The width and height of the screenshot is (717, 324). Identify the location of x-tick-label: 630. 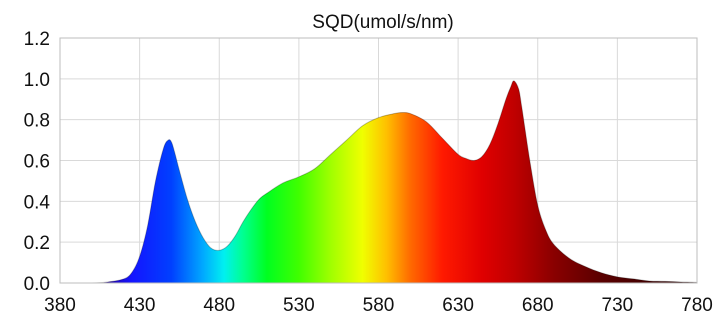
(458, 305).